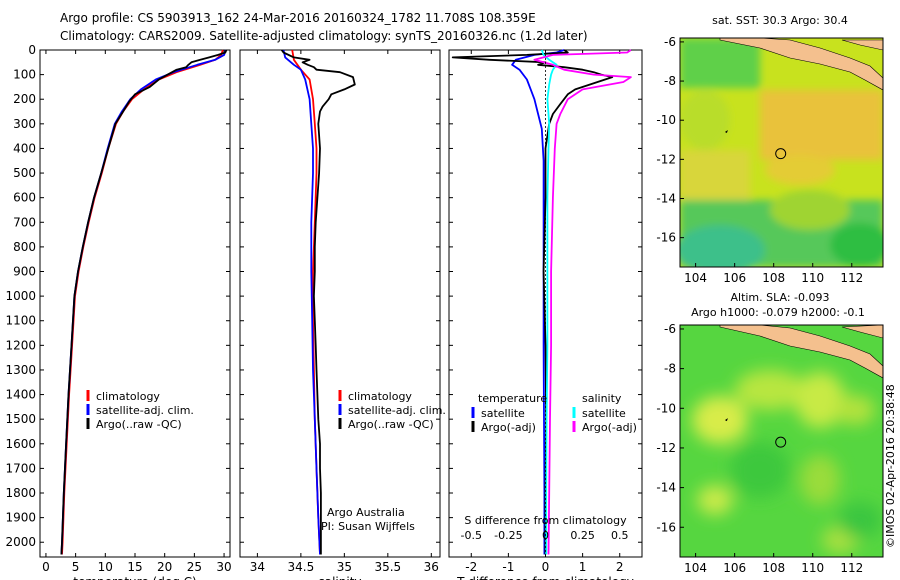  Describe the element at coordinates (801, 352) in the screenshot. I see `sla-land` at that location.